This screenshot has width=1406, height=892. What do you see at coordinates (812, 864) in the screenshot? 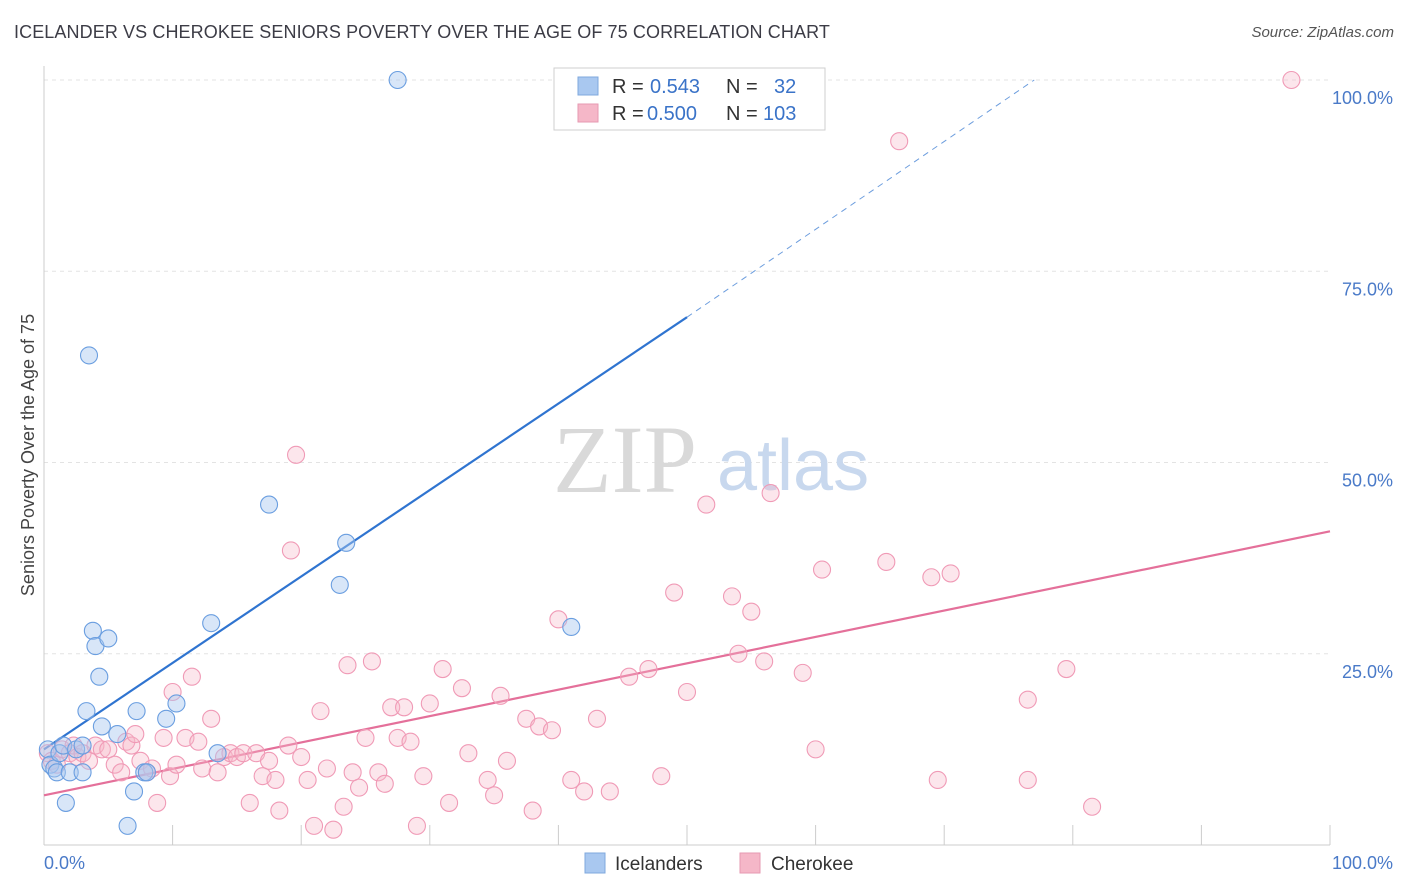
I see `bottom-legend-cherokee: Cherokee` at bounding box center [812, 864].